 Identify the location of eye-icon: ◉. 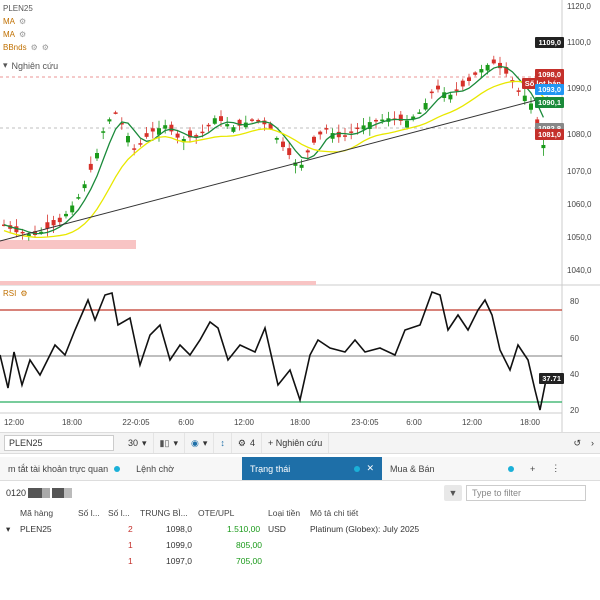
(194, 442).